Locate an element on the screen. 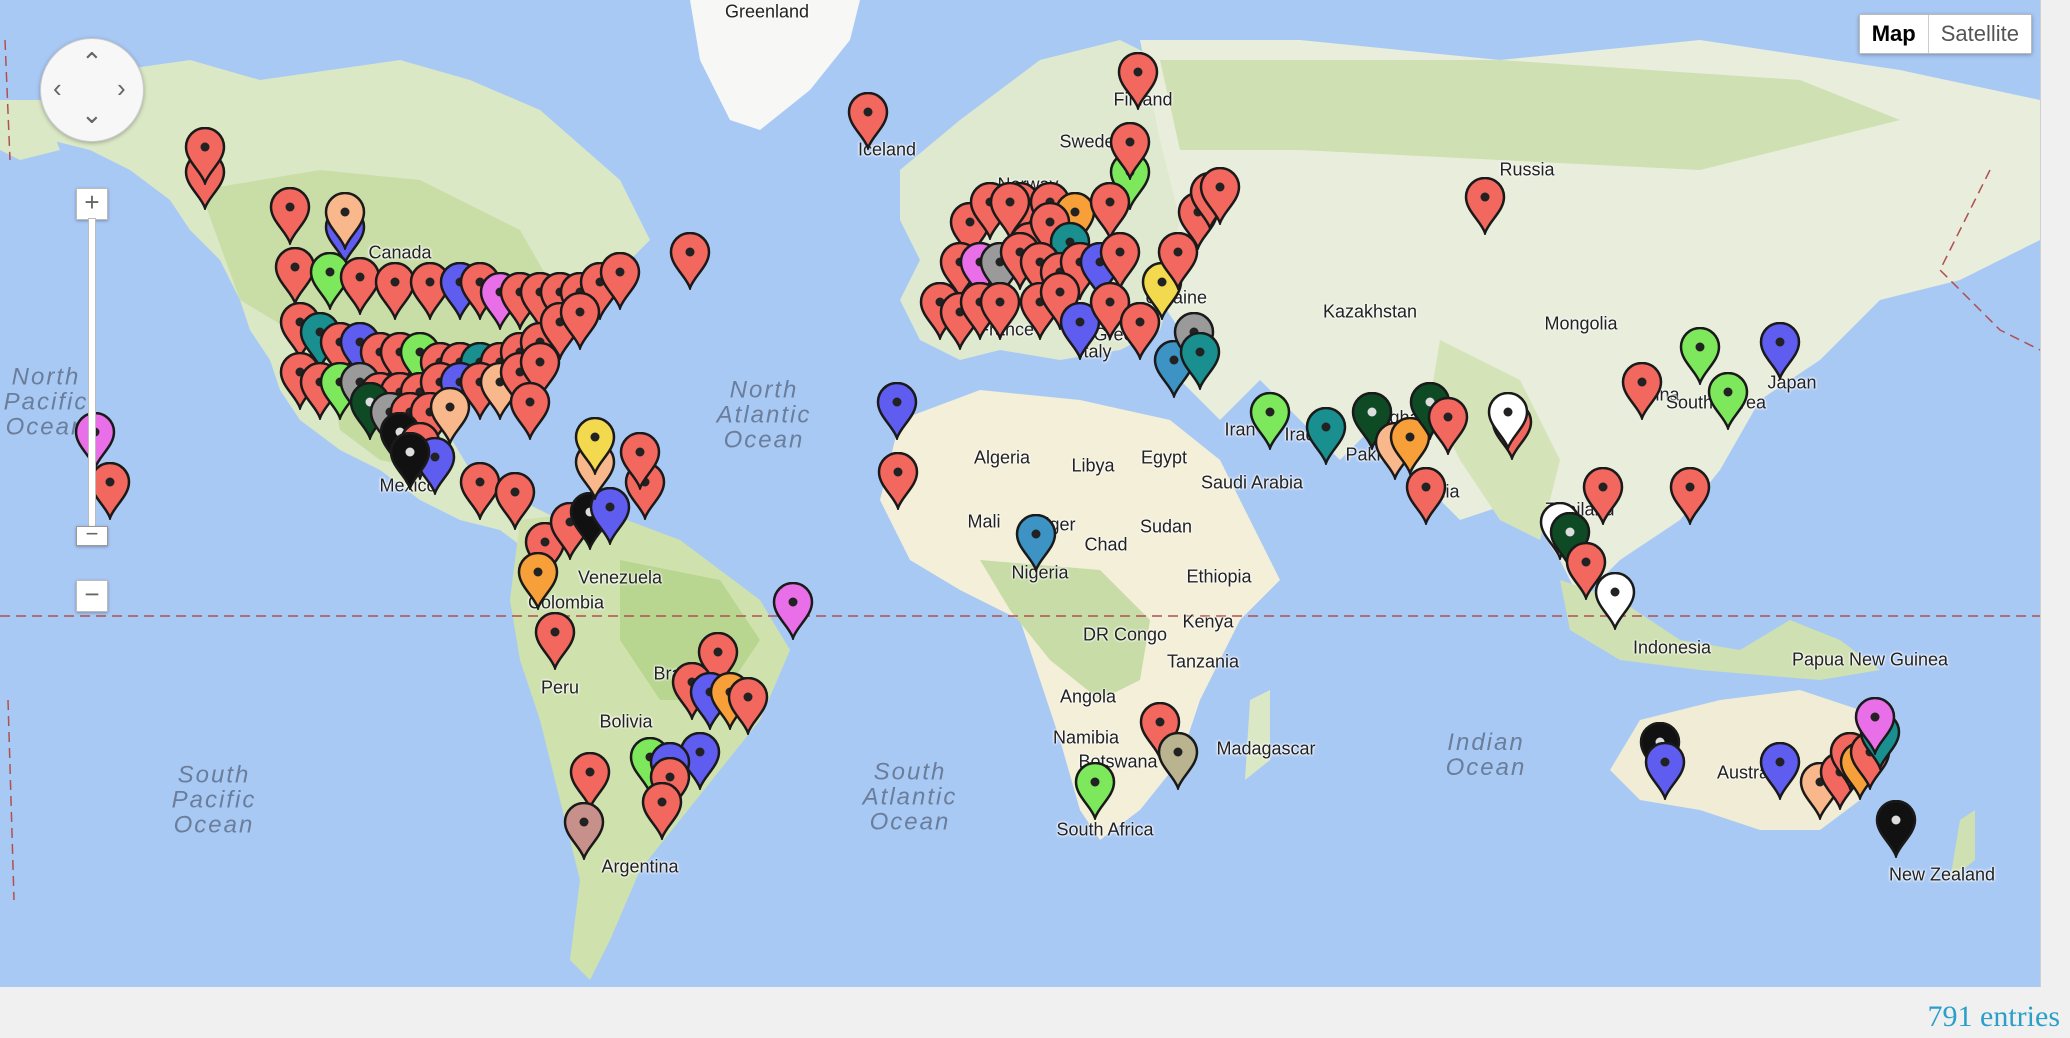  pan-up-icon: ⌃ is located at coordinates (92, 62).